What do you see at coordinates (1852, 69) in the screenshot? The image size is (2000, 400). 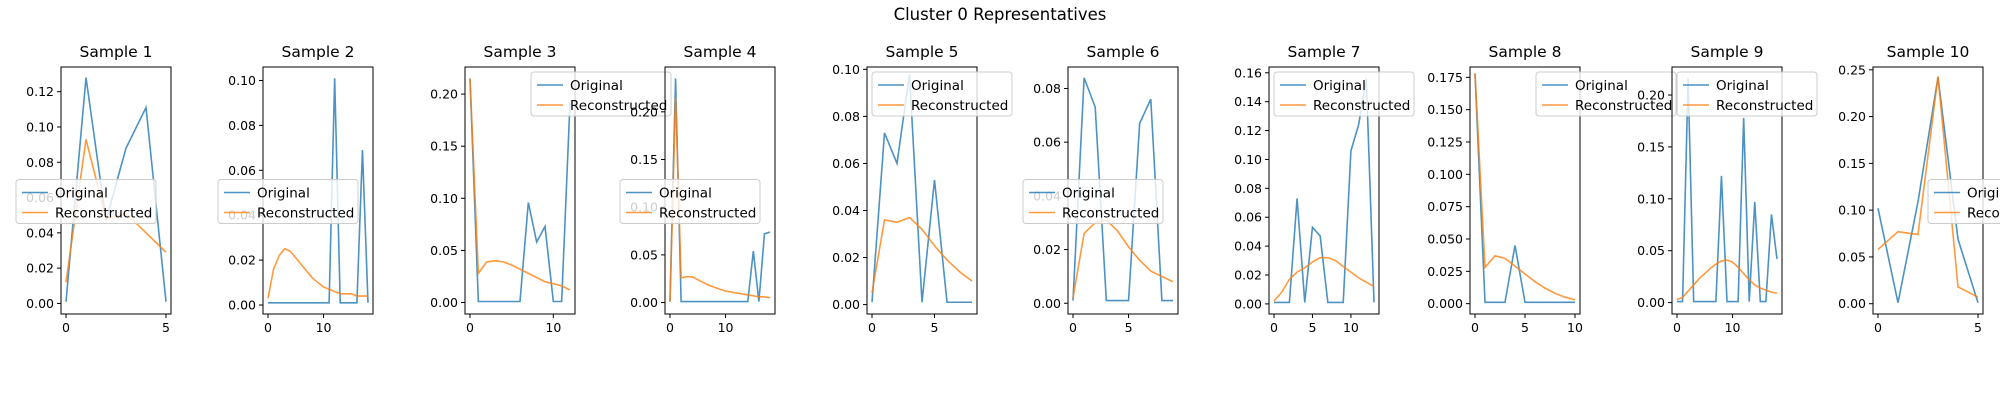 I see `y-tick-label: 0.25` at bounding box center [1852, 69].